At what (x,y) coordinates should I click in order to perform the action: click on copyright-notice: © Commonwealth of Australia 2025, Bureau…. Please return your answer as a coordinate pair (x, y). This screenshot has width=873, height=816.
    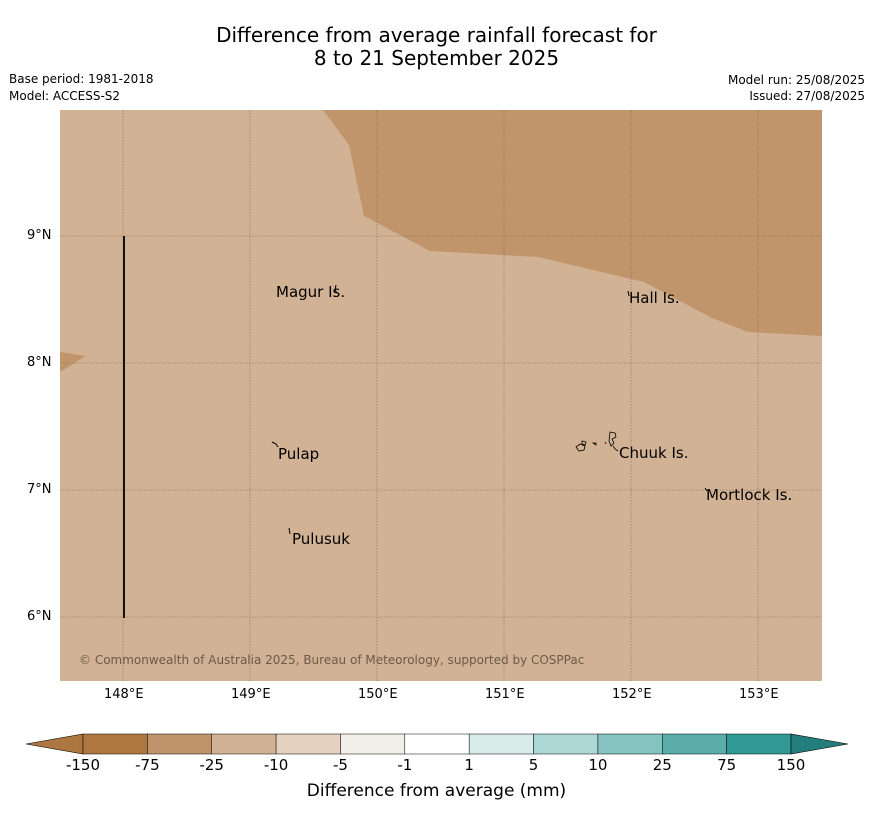
    Looking at the image, I should click on (332, 660).